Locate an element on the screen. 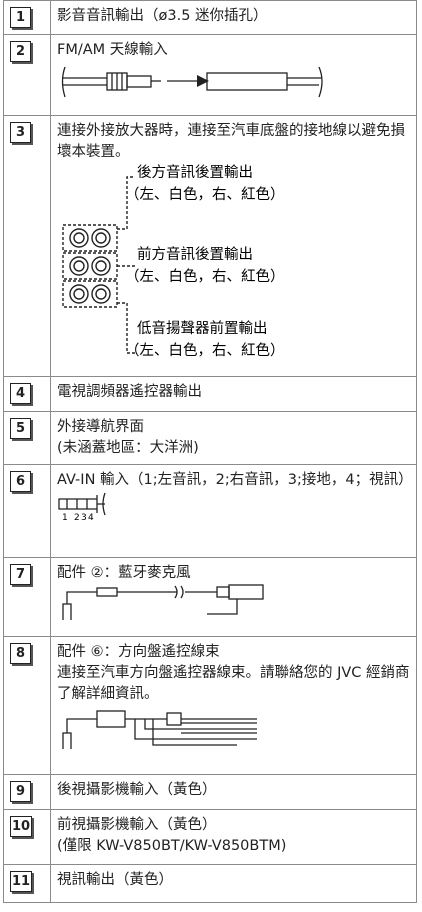  row: 9 後視攝影機輸入（黃色） is located at coordinates (210, 792).